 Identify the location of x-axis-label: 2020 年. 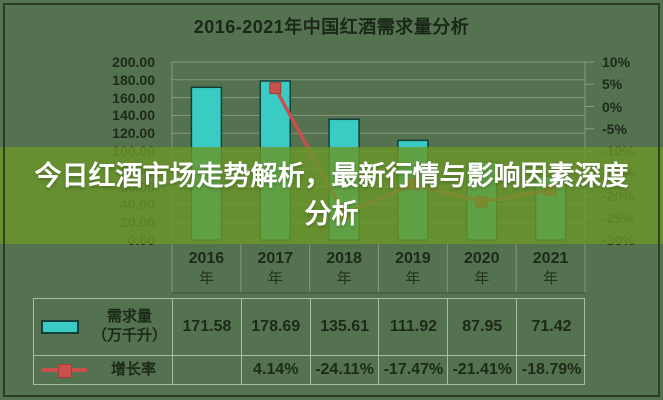
(481, 268).